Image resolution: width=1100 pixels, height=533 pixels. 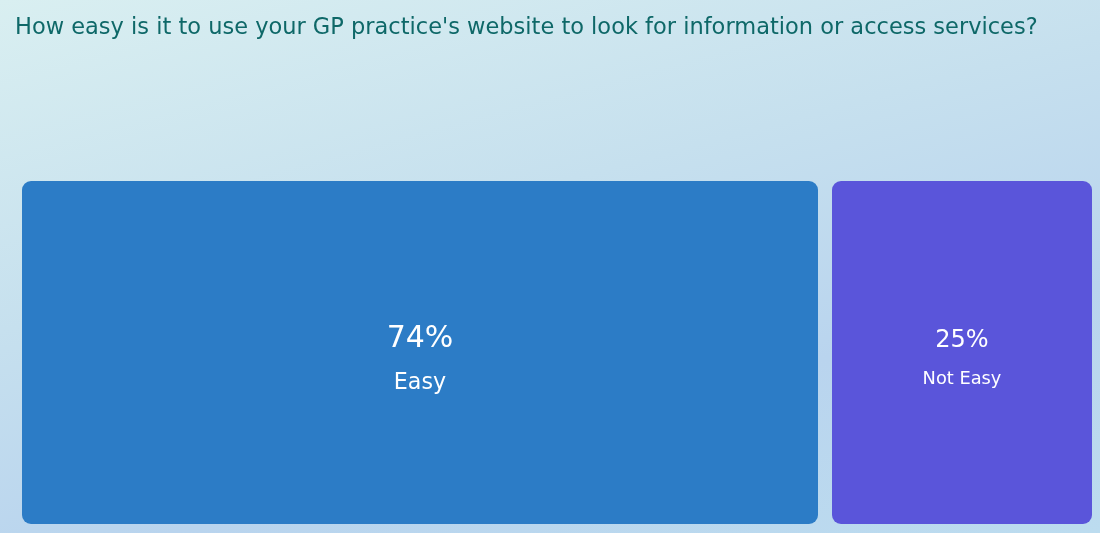 What do you see at coordinates (420, 336) in the screenshot?
I see `data-label: 74%` at bounding box center [420, 336].